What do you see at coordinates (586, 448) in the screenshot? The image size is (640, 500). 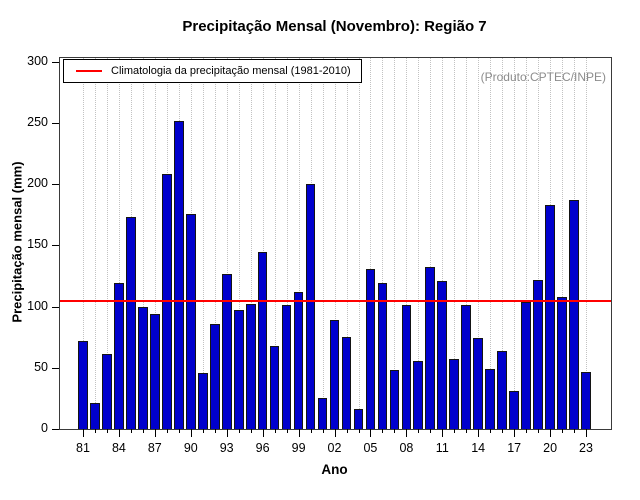 I see `x-tick-label: 23` at bounding box center [586, 448].